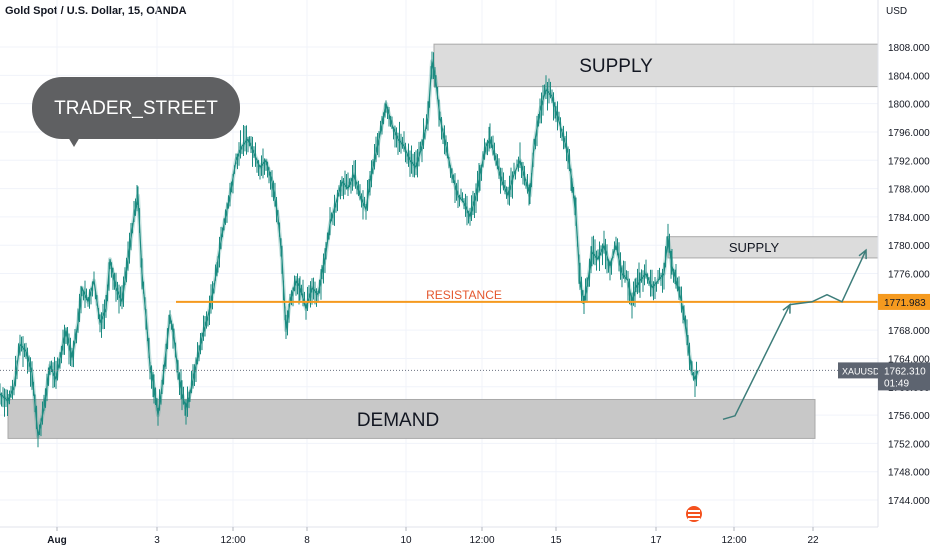 This screenshot has width=932, height=550. Describe the element at coordinates (909, 416) in the screenshot. I see `y-tick-label: 1756.000` at that location.